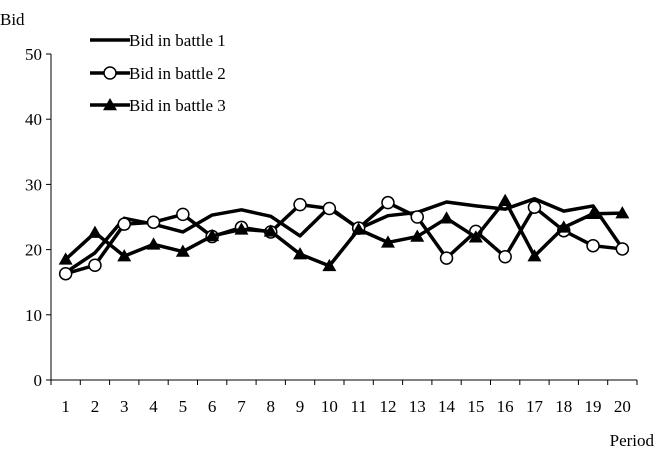 The height and width of the screenshot is (454, 656). What do you see at coordinates (33, 54) in the screenshot?
I see `y-tick-label: 50` at bounding box center [33, 54].